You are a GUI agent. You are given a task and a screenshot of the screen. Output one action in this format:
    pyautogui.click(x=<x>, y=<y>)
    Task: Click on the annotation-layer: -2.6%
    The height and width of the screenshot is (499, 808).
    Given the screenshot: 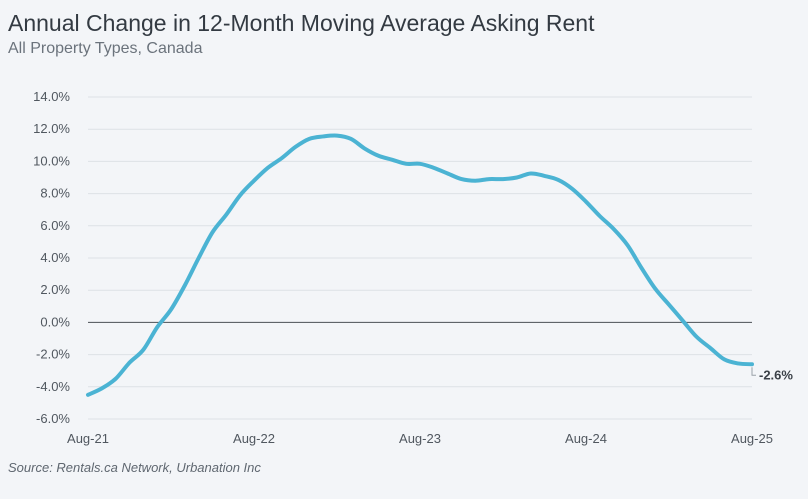 What is the action you would take?
    pyautogui.click(x=772, y=374)
    